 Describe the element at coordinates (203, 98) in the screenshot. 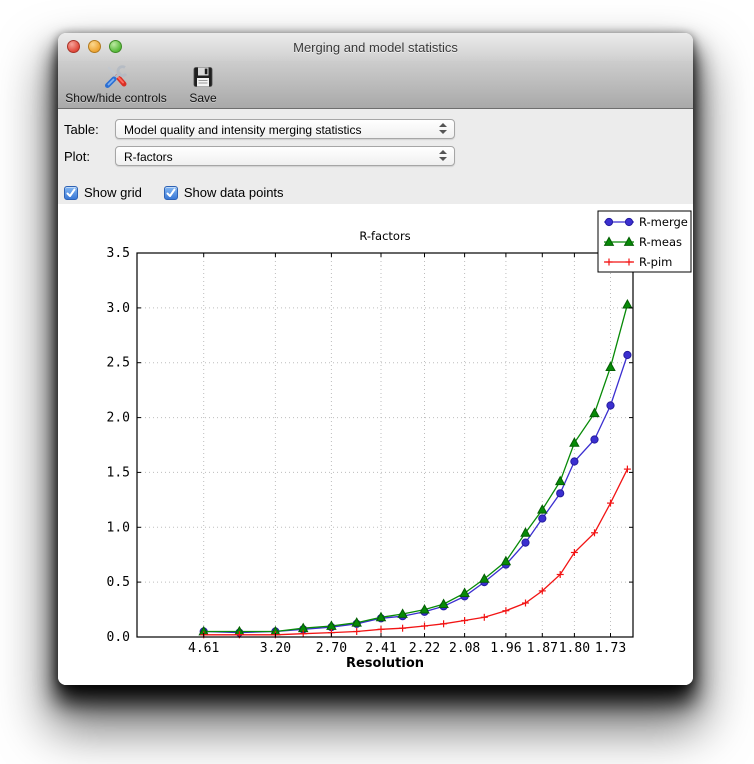

I see `save-label: Save` at that location.